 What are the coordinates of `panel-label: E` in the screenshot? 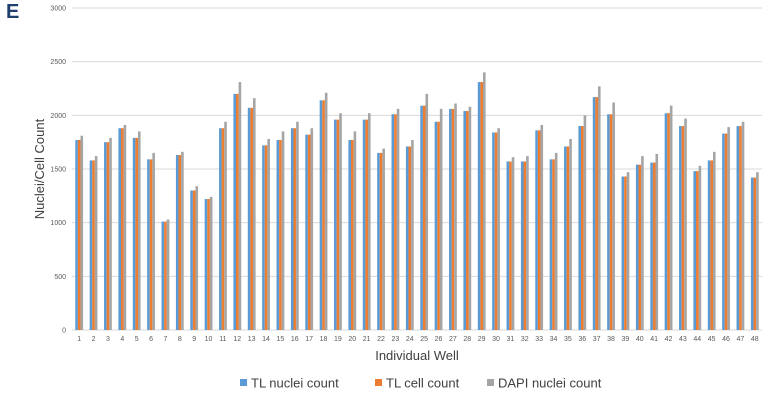 It's located at (13, 12).